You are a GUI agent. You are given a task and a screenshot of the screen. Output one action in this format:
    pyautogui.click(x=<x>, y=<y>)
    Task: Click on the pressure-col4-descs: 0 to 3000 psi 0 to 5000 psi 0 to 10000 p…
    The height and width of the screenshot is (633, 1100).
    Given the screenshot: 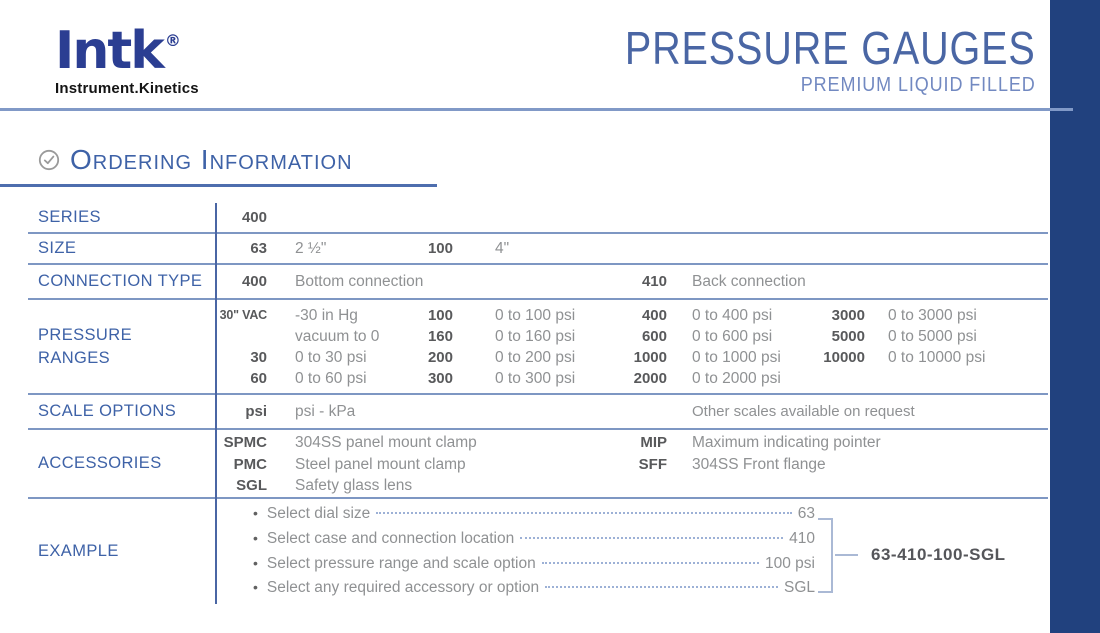 What is the action you would take?
    pyautogui.click(x=937, y=336)
    